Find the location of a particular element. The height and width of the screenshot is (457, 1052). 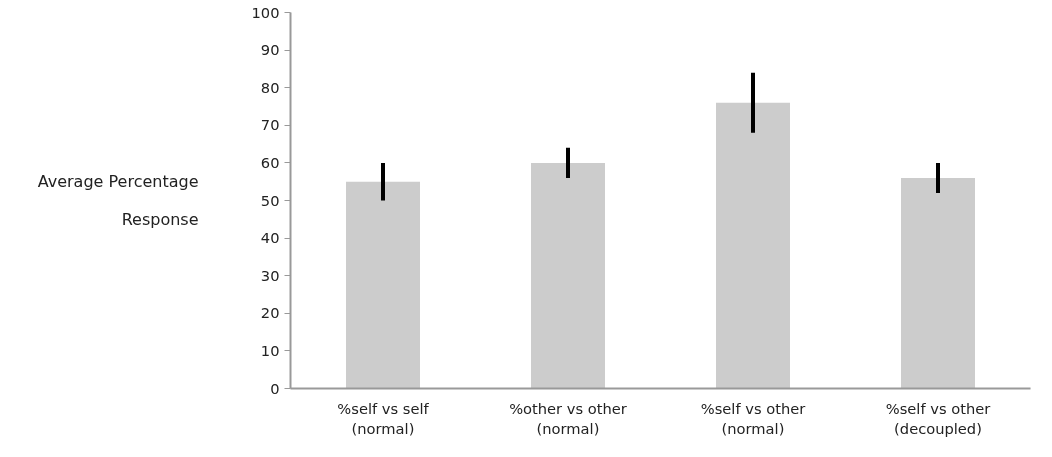

x-tick-label: %self vs other (decoupled) is located at coordinates (938, 418).